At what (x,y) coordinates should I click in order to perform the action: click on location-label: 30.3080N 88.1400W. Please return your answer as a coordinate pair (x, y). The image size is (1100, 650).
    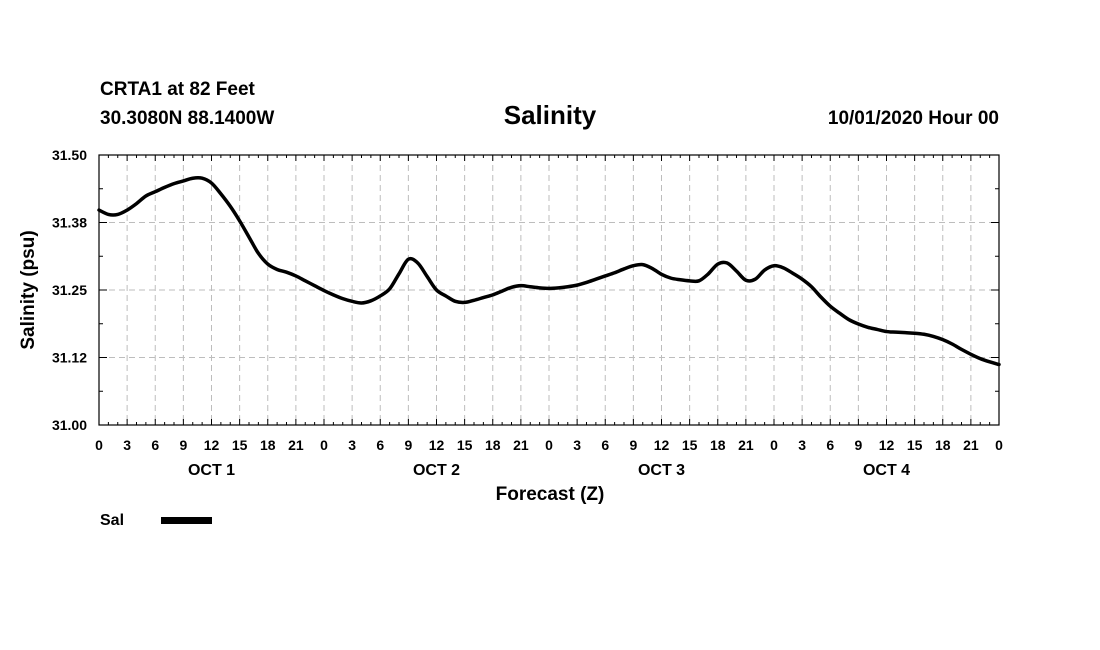
    Looking at the image, I should click on (187, 118).